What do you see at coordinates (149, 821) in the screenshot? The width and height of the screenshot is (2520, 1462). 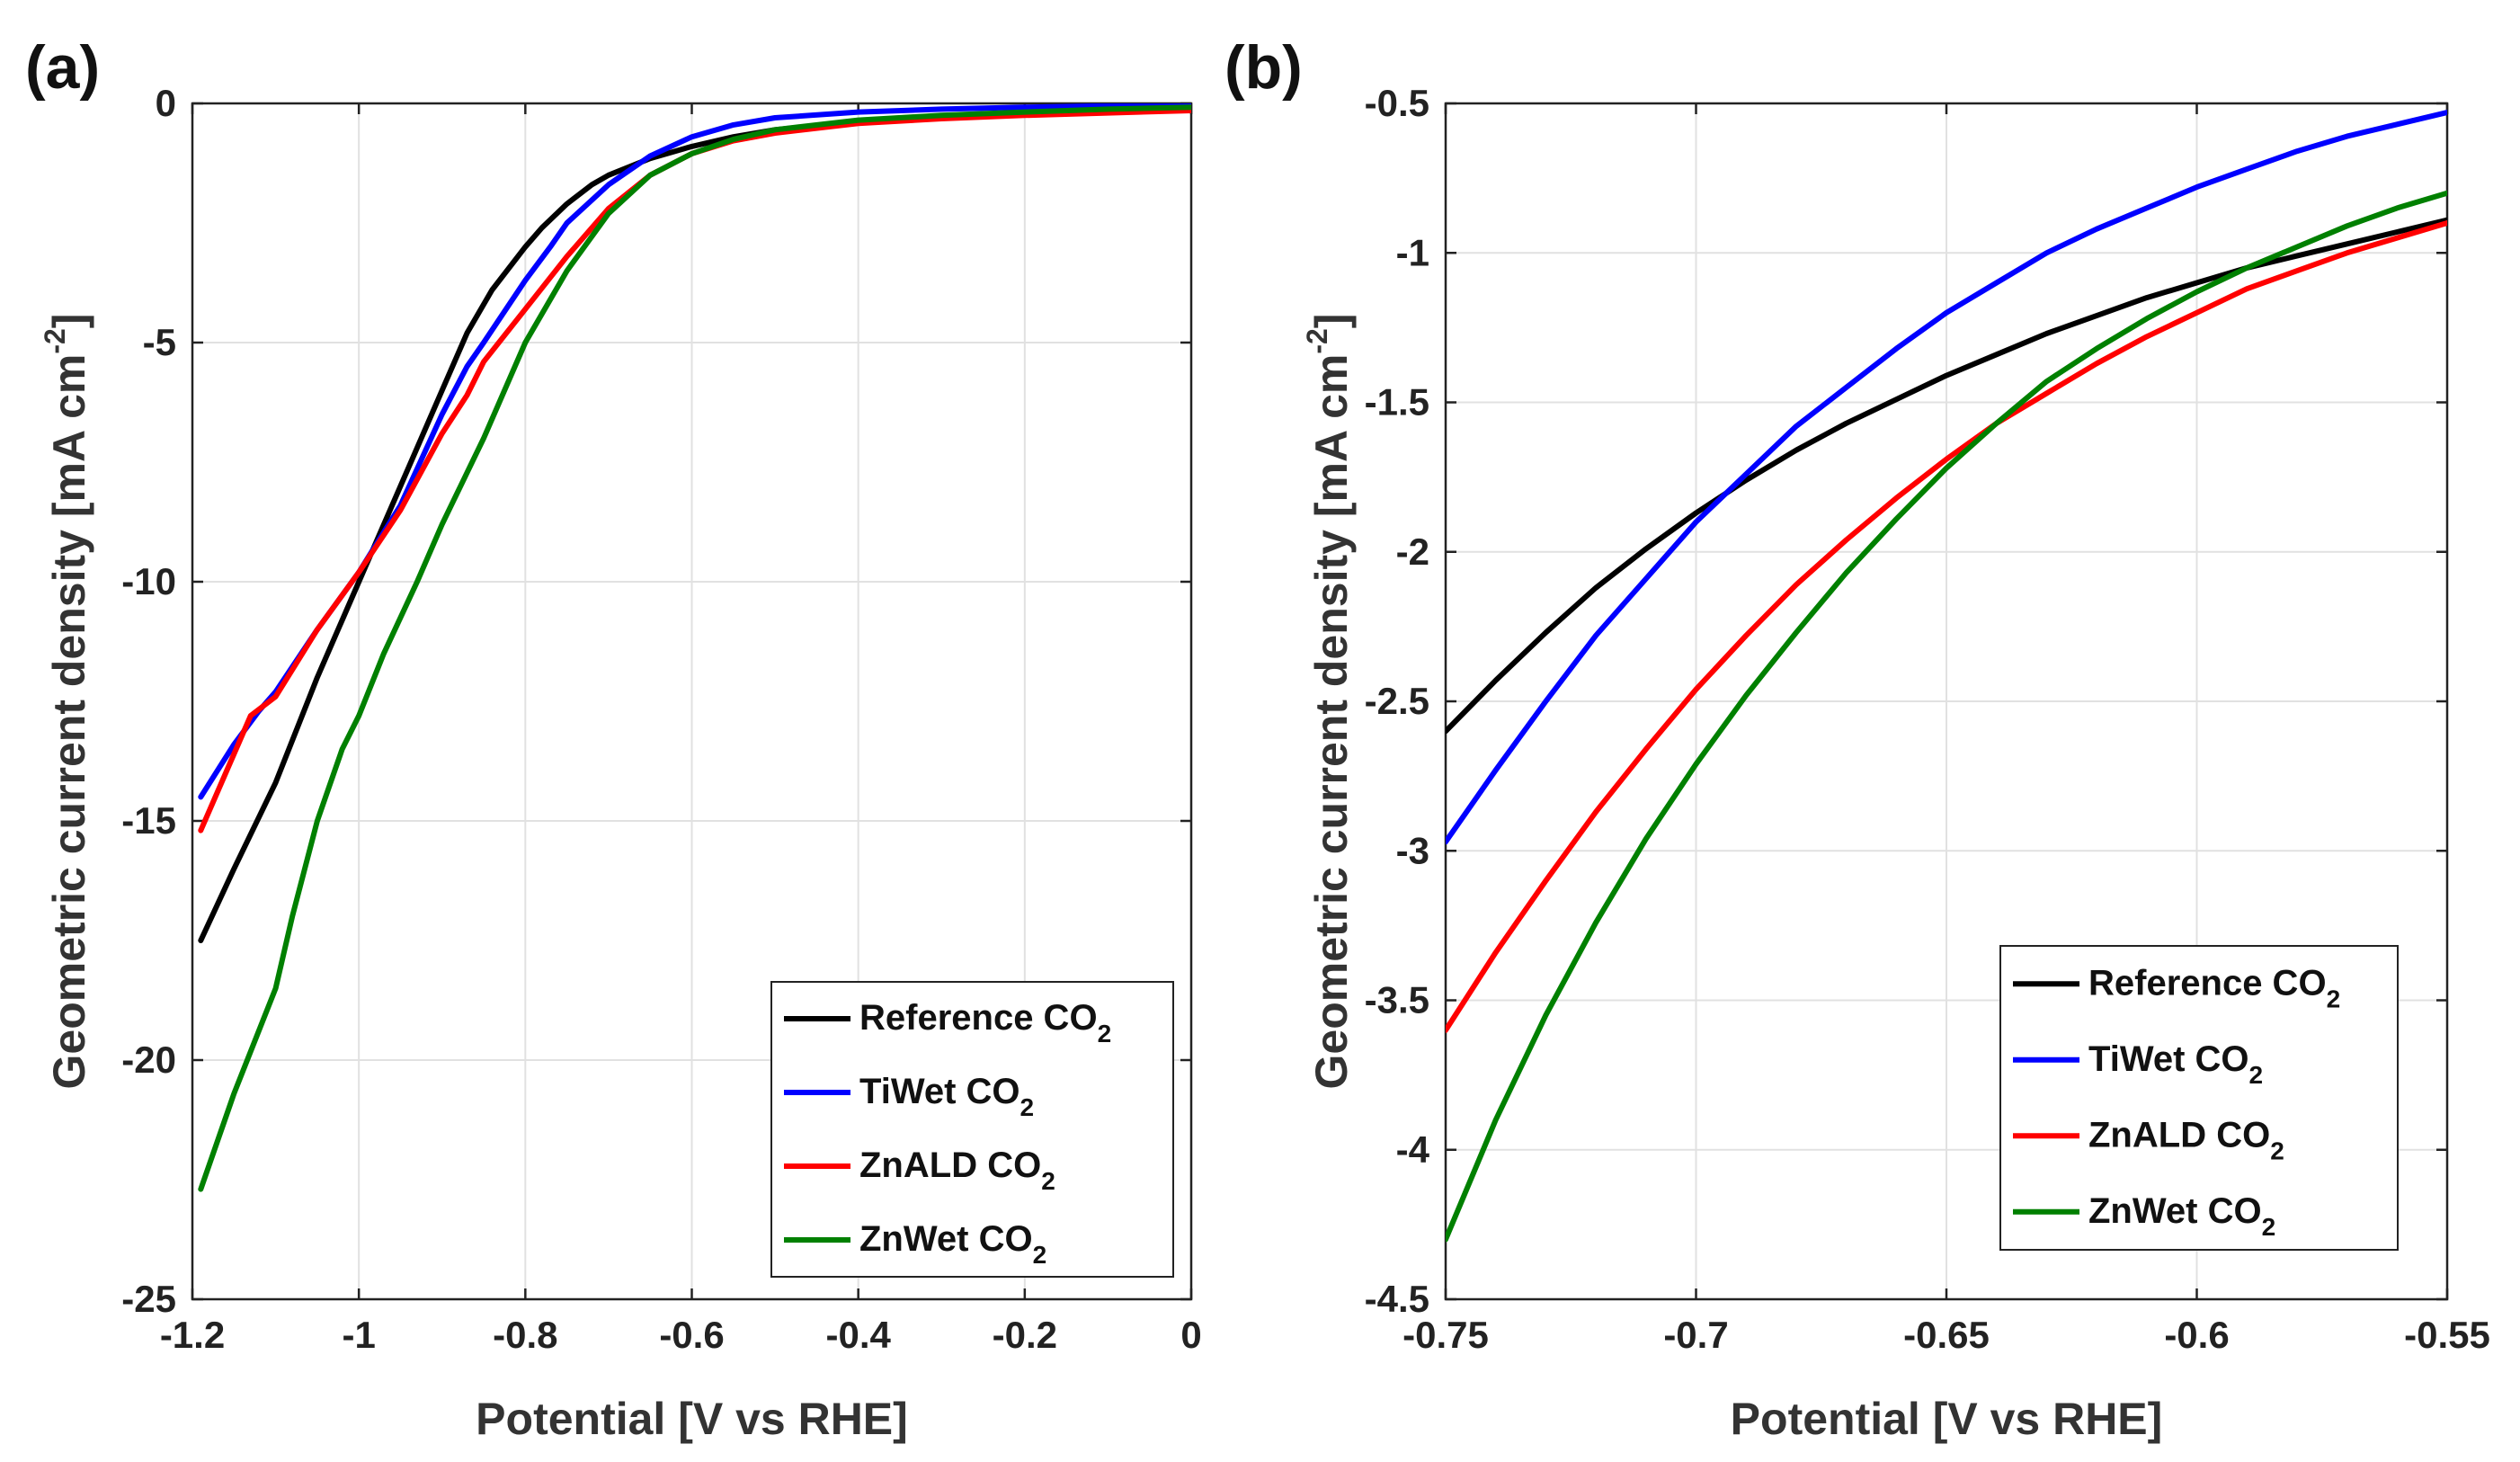 I see `y-tick-label: -15` at bounding box center [149, 821].